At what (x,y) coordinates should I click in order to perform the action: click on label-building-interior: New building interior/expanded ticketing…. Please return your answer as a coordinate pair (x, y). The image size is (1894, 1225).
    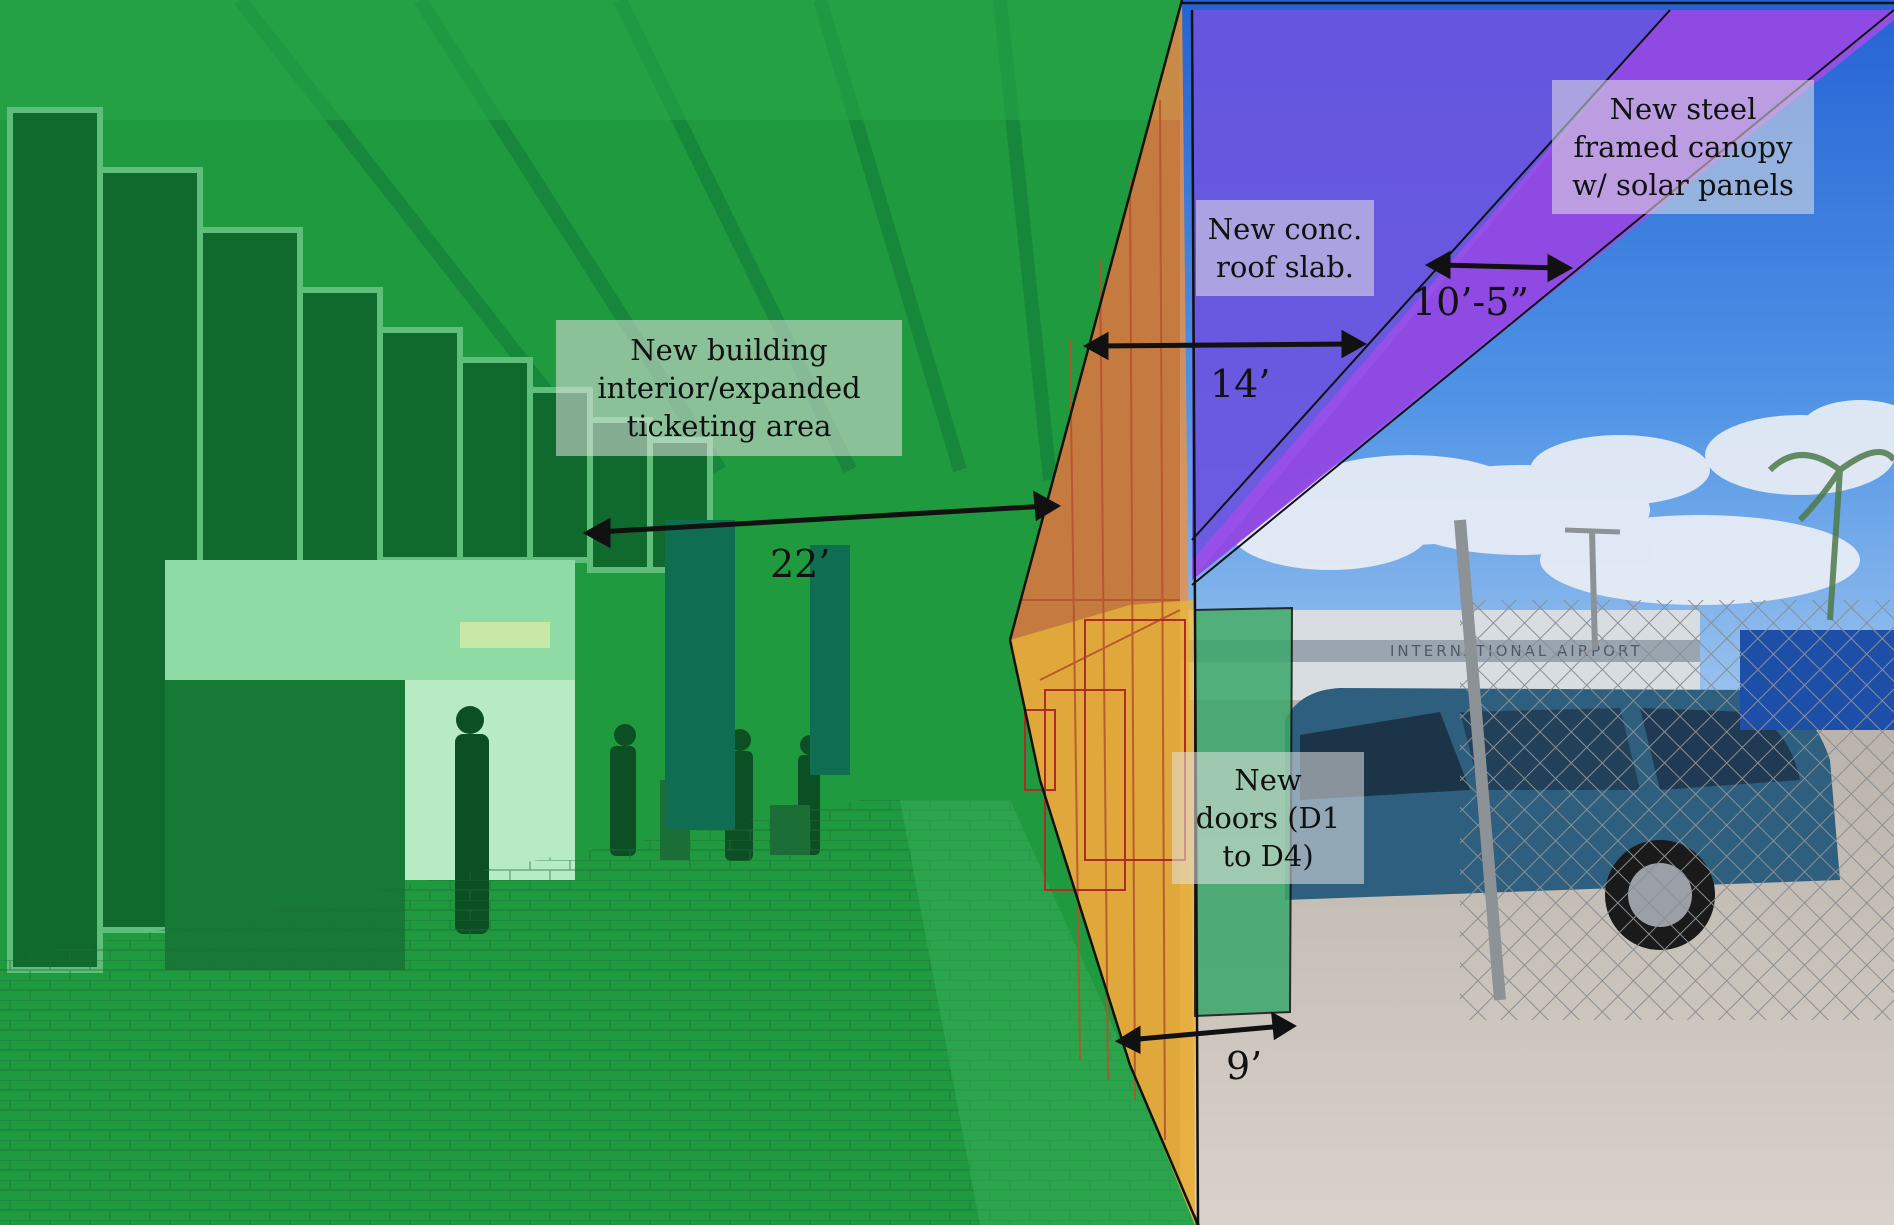
    Looking at the image, I should click on (729, 388).